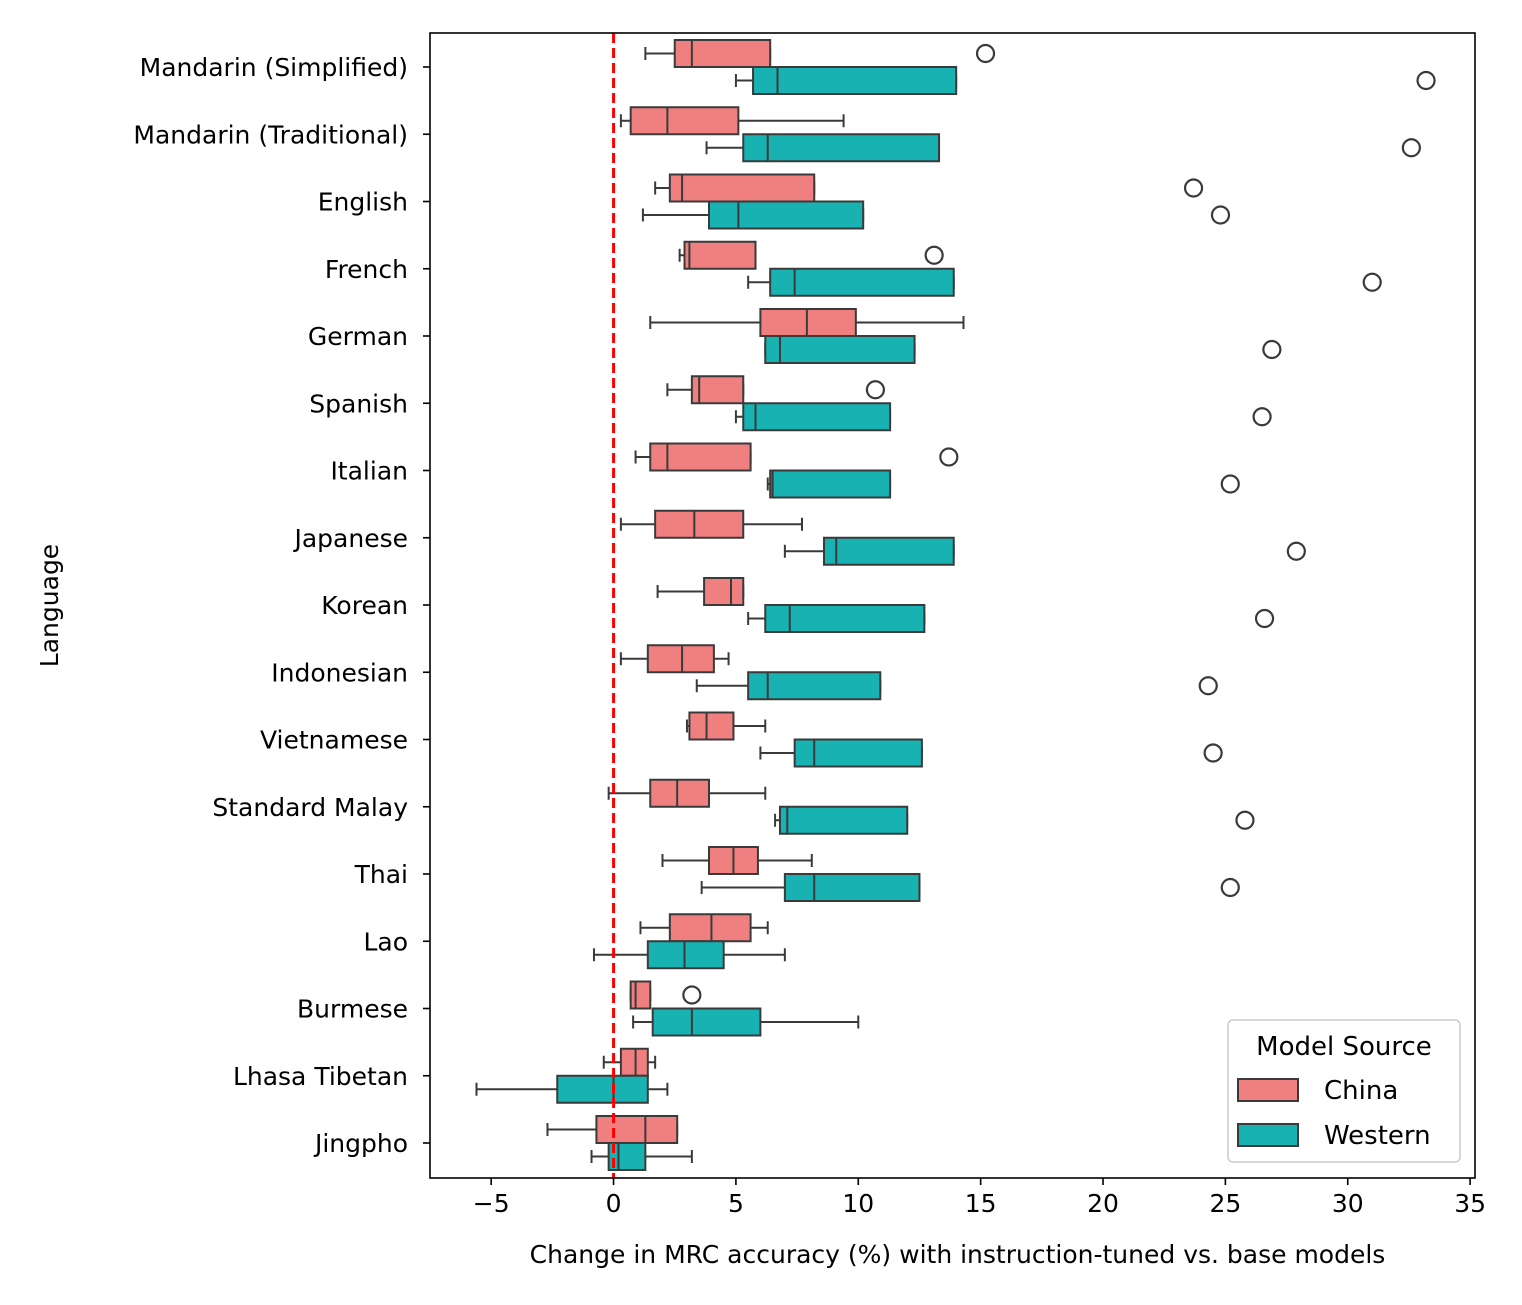 This screenshot has height=1305, width=1522. Describe the element at coordinates (700, 591) in the screenshot. I see `box-korean-china` at that location.